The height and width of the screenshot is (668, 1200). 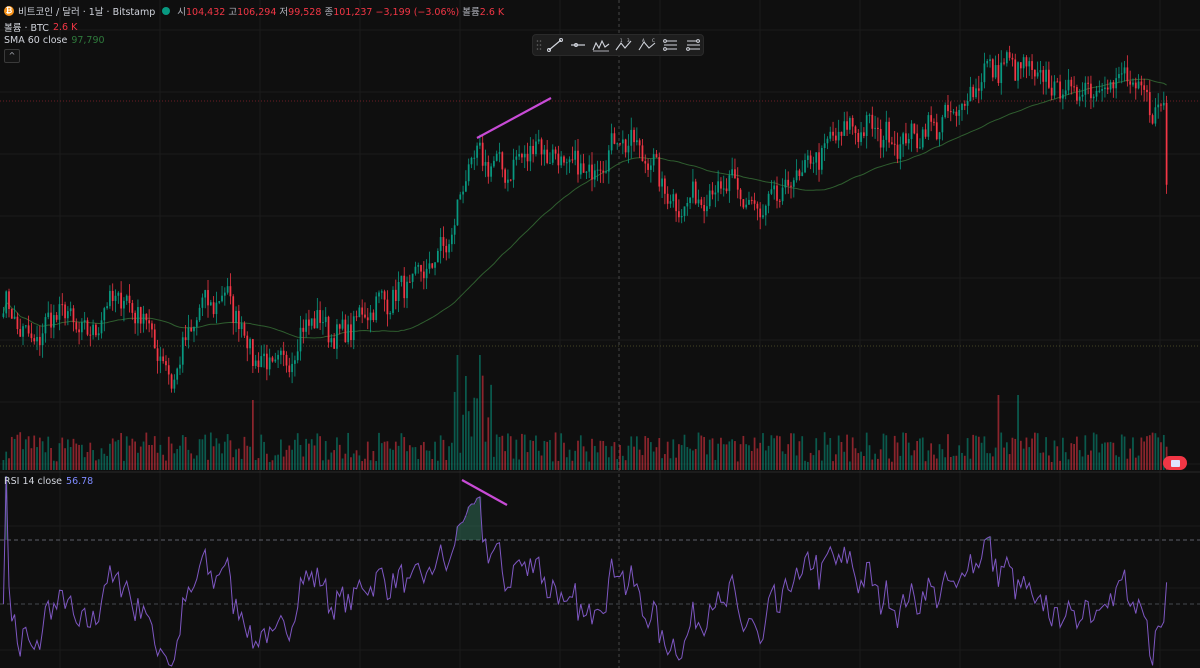 What do you see at coordinates (87, 12) in the screenshot?
I see `symbol-title: 비트코인 / 달러 · 1날 · Bitstamp` at bounding box center [87, 12].